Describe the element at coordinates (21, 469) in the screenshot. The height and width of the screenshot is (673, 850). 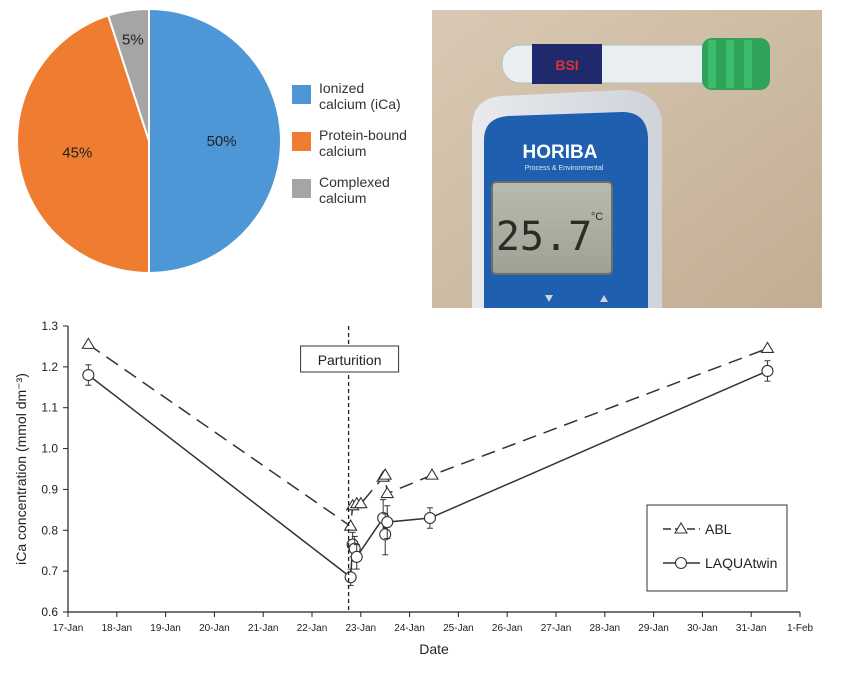
I see `y-axis-title: iCa concentration (mmol dm⁻³)` at that location.